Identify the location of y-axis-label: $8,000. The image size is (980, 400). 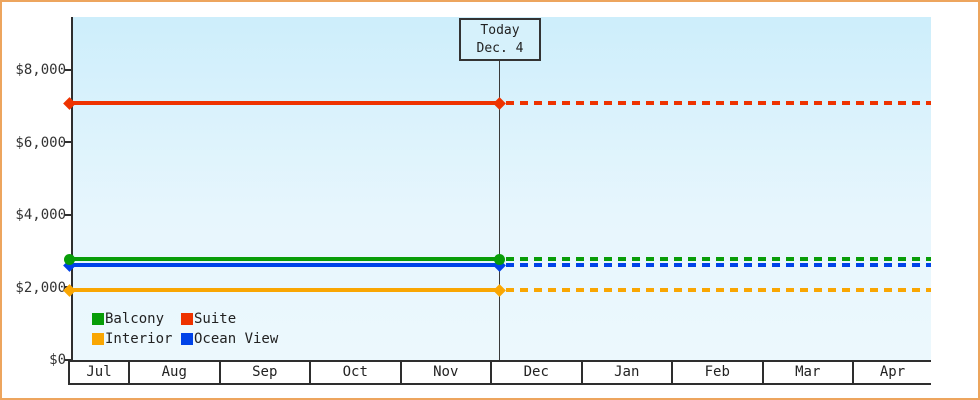
(40, 70).